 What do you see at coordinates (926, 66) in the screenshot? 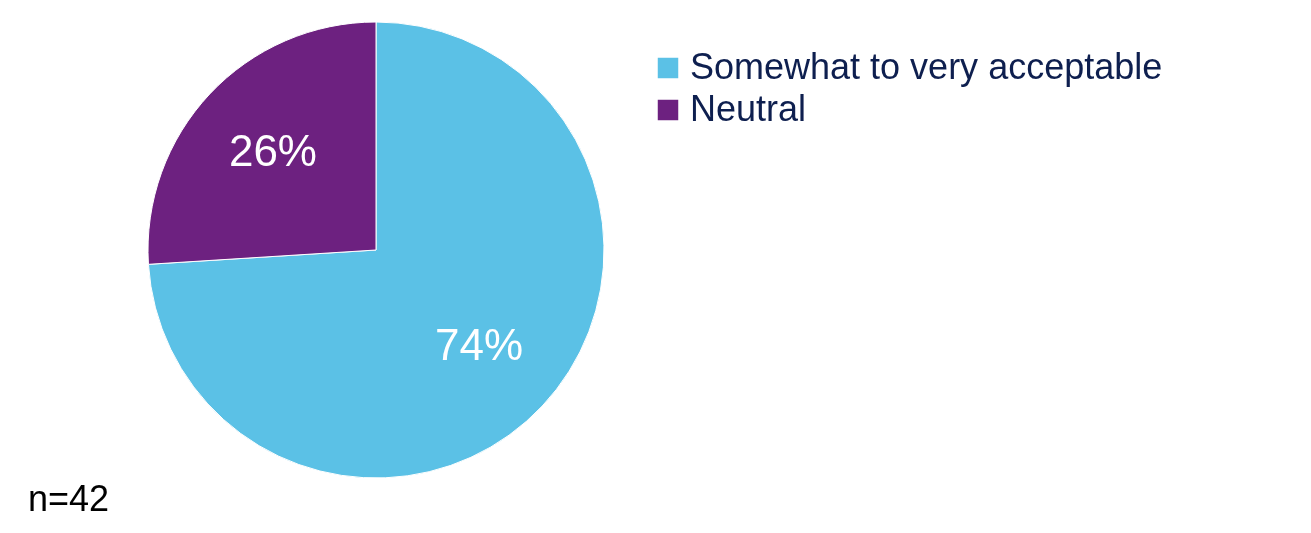
I see `legend-label: Somewhat to very acceptable` at bounding box center [926, 66].